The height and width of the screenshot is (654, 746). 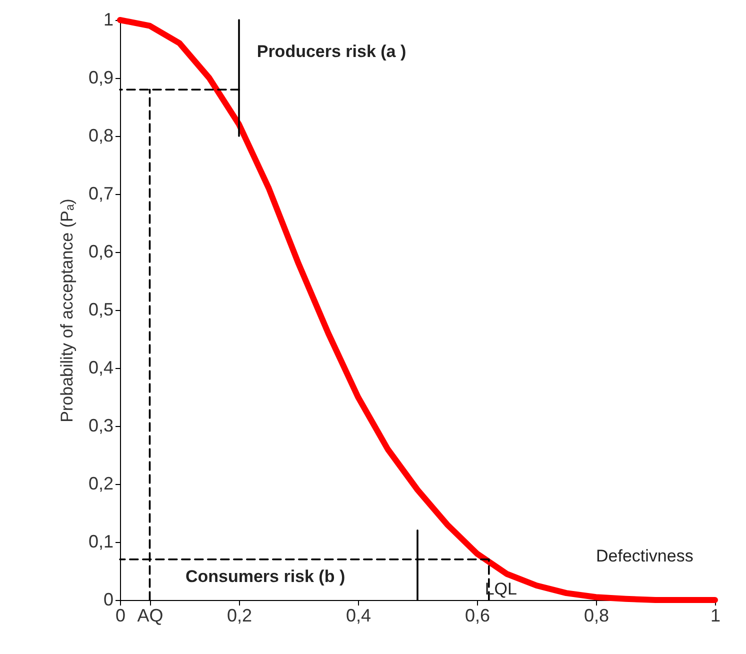 I want to click on x-tick-label: 0,4, so click(x=359, y=616).